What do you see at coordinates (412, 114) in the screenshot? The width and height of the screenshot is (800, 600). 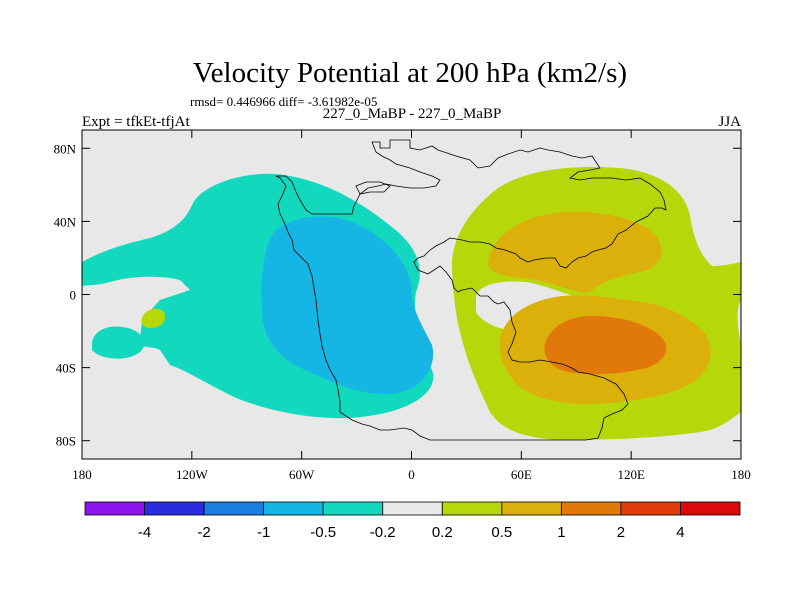 I see `comparison-label: 227_0_MaBP - 227_0_MaBP` at bounding box center [412, 114].